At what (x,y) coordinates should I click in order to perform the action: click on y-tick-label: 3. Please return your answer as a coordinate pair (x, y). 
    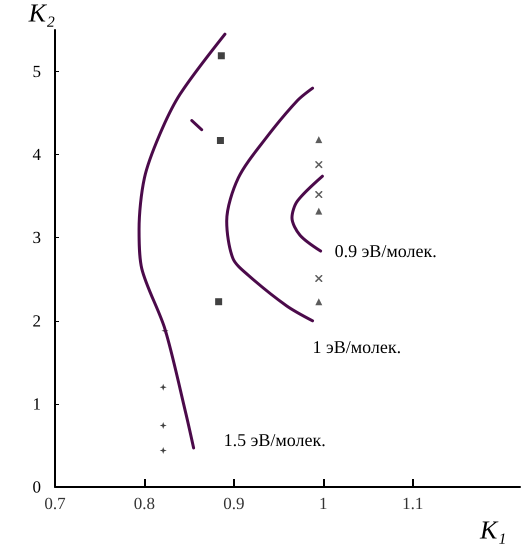
    Looking at the image, I should click on (36, 238).